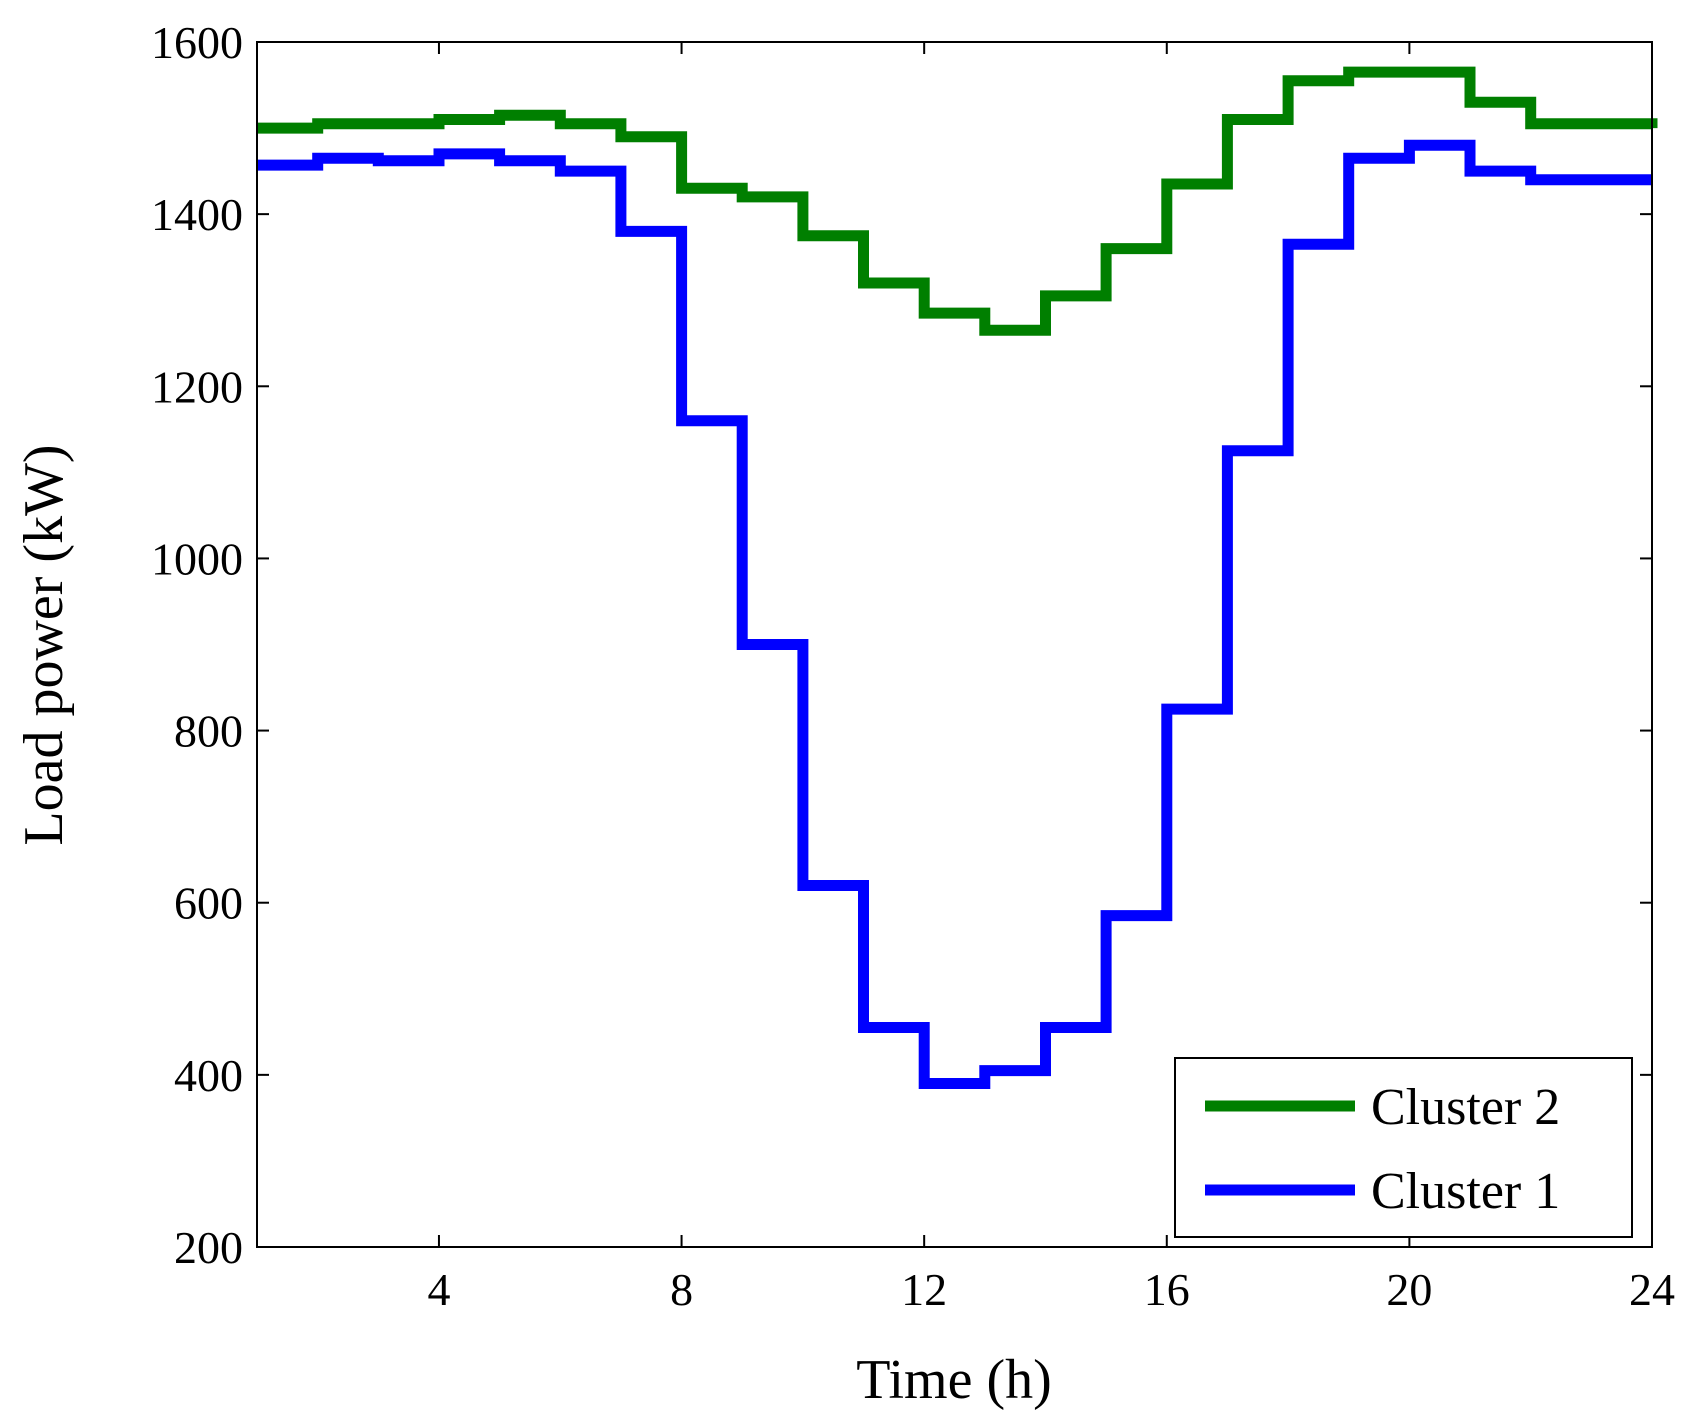 The image size is (1696, 1428). Describe the element at coordinates (208, 1075) in the screenshot. I see `y-tick-label: 400` at that location.